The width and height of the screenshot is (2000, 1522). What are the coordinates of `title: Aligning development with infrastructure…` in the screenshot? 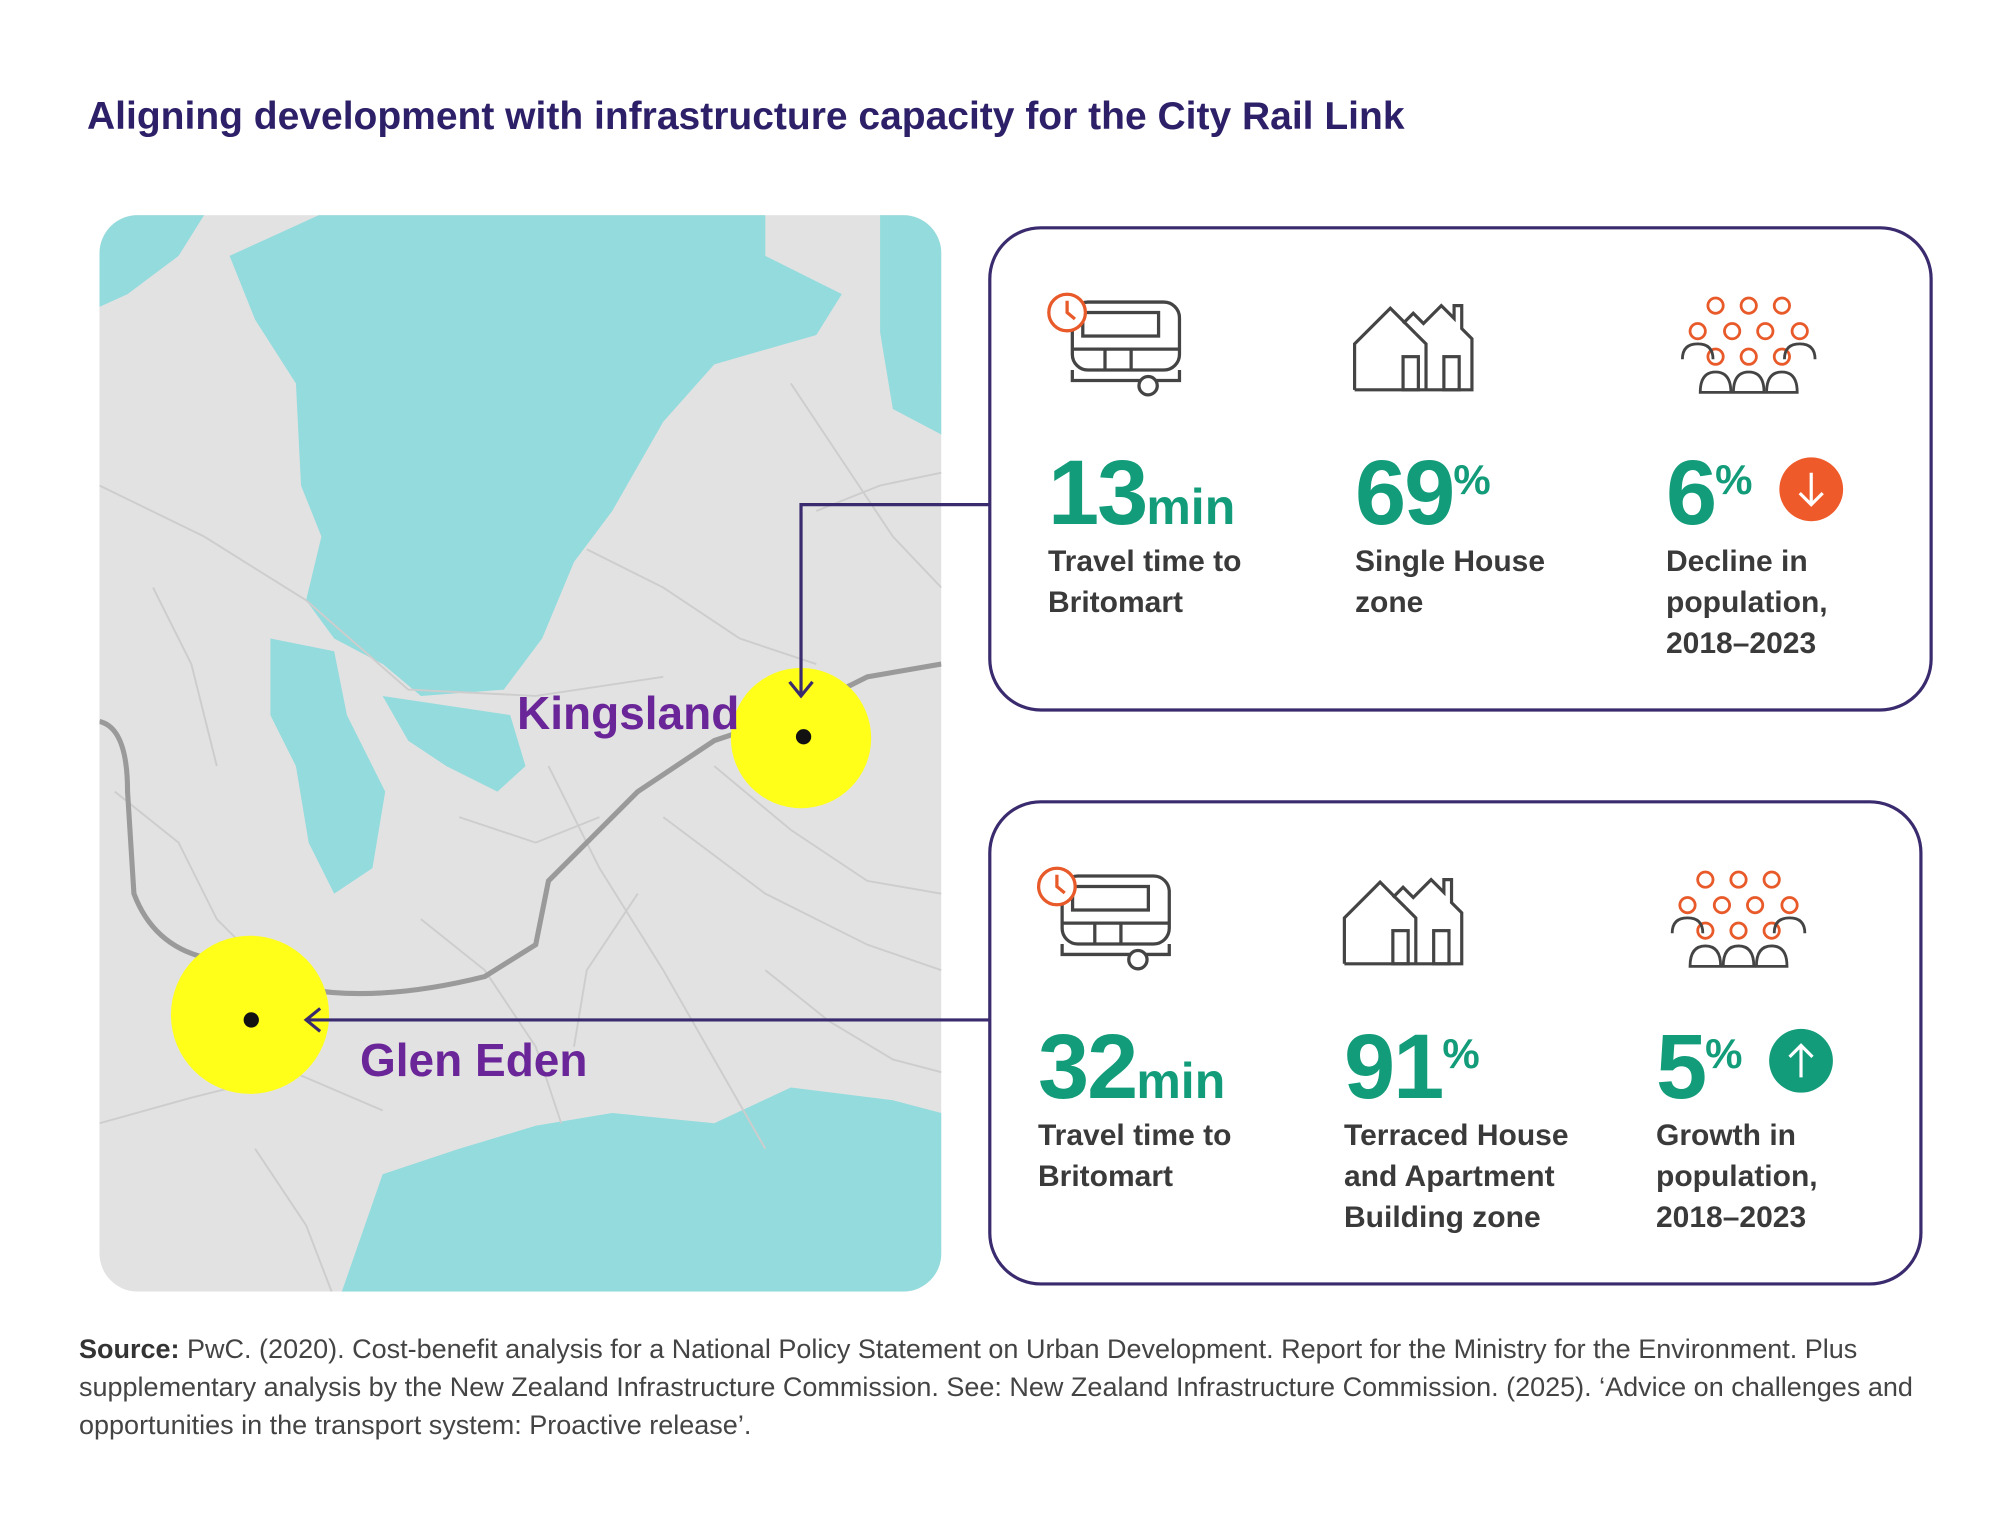 It's located at (746, 116).